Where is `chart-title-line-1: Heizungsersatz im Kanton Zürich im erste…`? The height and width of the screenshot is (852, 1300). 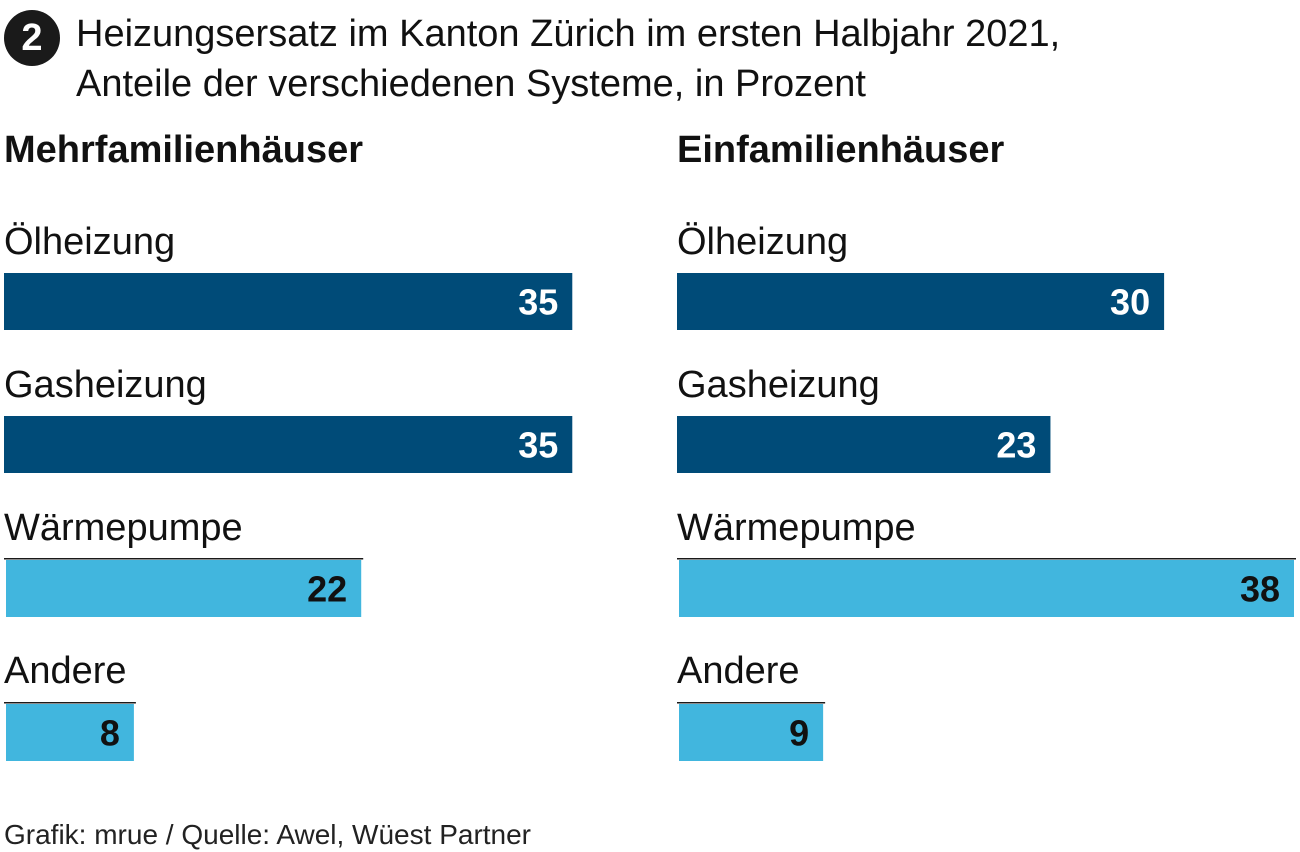 chart-title-line-1: Heizungsersatz im Kanton Zürich im erste… is located at coordinates (568, 34).